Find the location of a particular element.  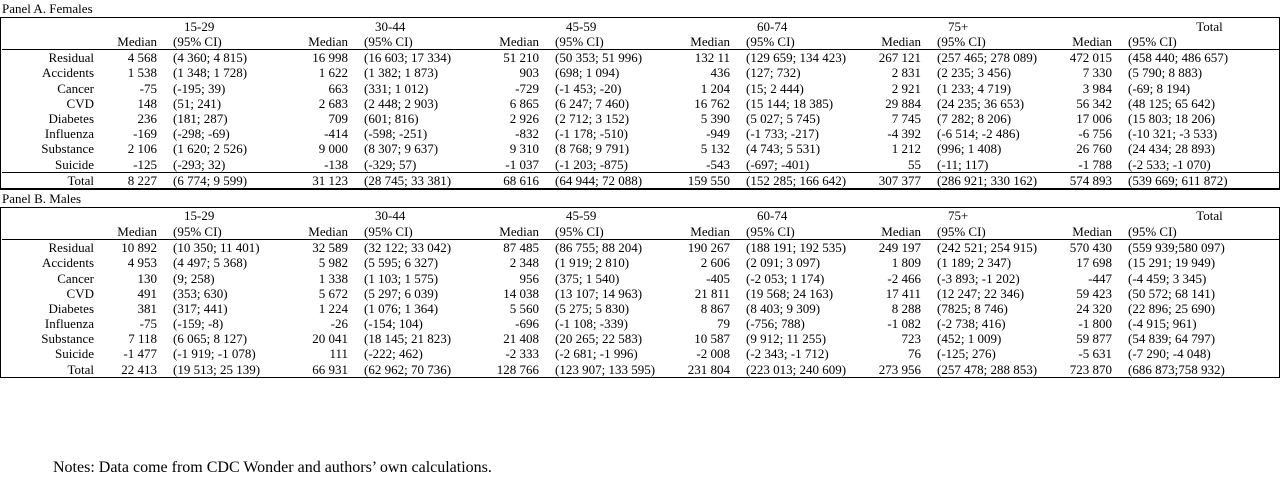

median-value: -729 is located at coordinates (527, 88).